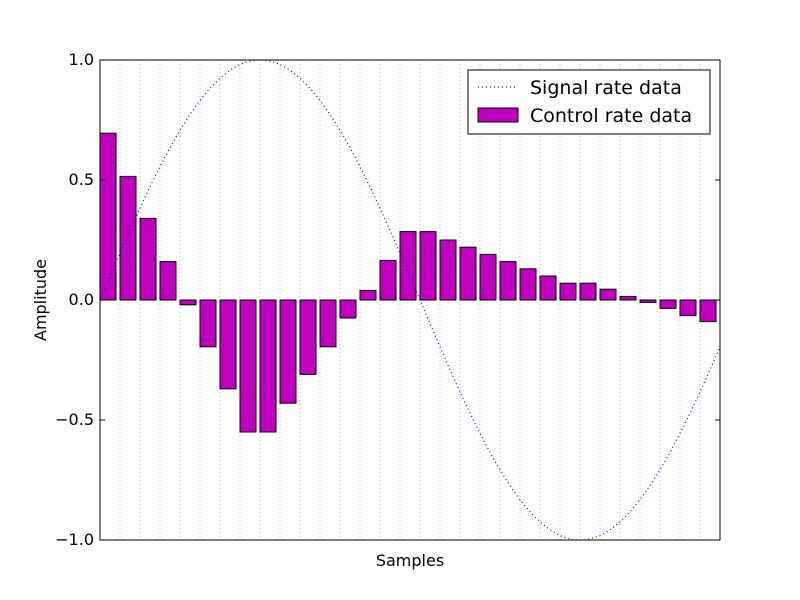 Image resolution: width=800 pixels, height=600 pixels. Describe the element at coordinates (40, 300) in the screenshot. I see `y-axis-label: Amplitude` at that location.